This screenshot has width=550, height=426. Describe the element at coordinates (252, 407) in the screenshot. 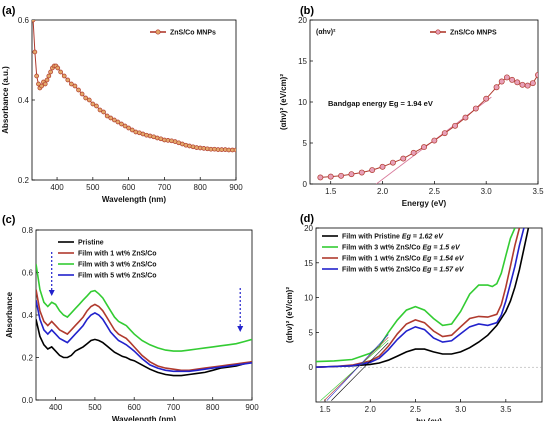

I see `x-tick-label: 900` at that location.